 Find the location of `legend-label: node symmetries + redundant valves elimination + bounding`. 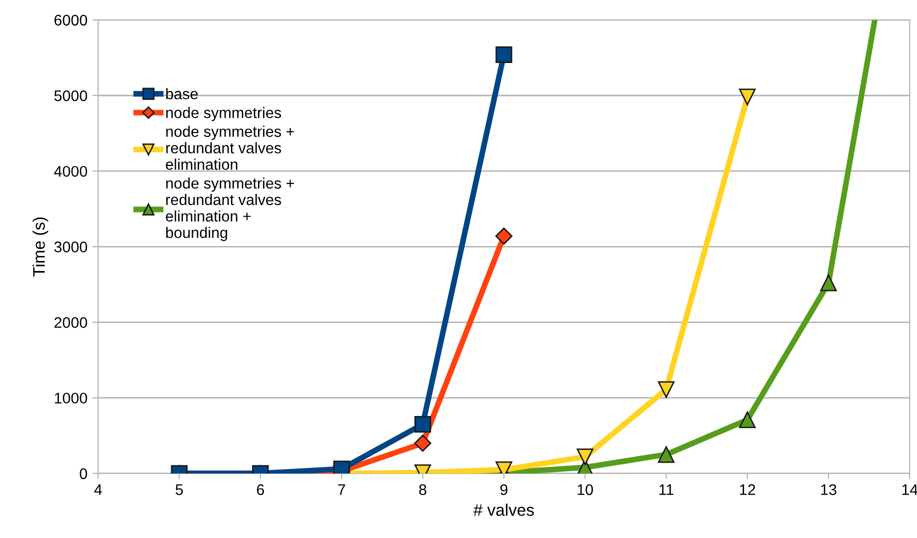

legend-label: node symmetries + redundant valves elimination + bounding is located at coordinates (230, 209).